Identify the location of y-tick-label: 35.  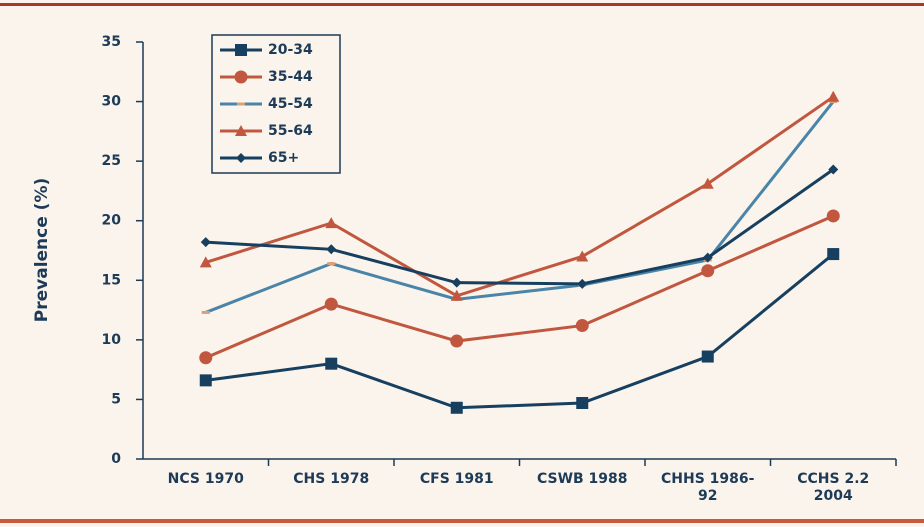
(111, 42).